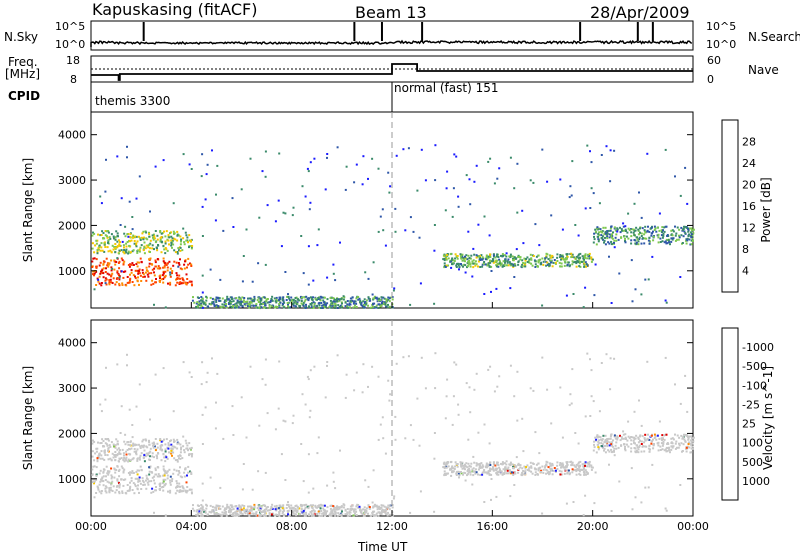 This screenshot has width=800, height=554. What do you see at coordinates (749, 228) in the screenshot?
I see `colorbar-tick-label: 12` at bounding box center [749, 228].